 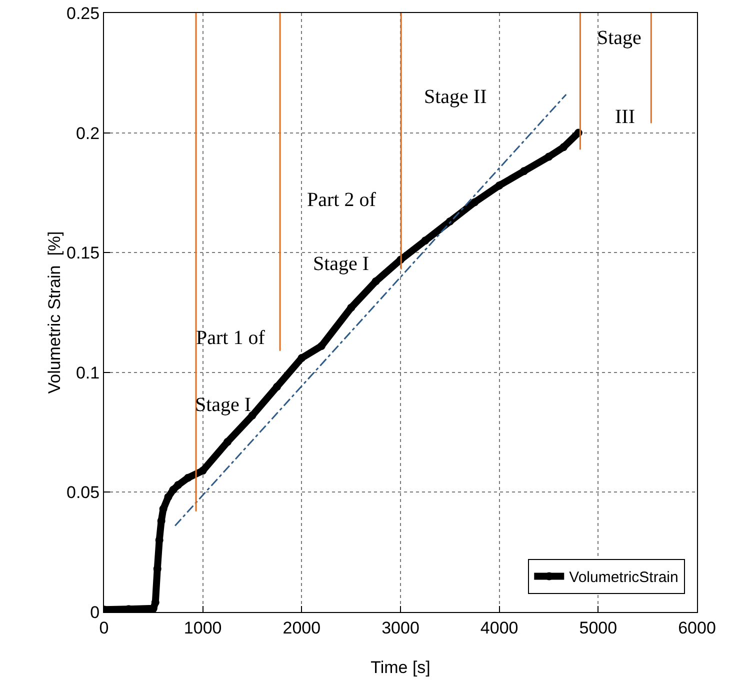 I want to click on y-tick-label: 0.05, so click(x=83, y=492).